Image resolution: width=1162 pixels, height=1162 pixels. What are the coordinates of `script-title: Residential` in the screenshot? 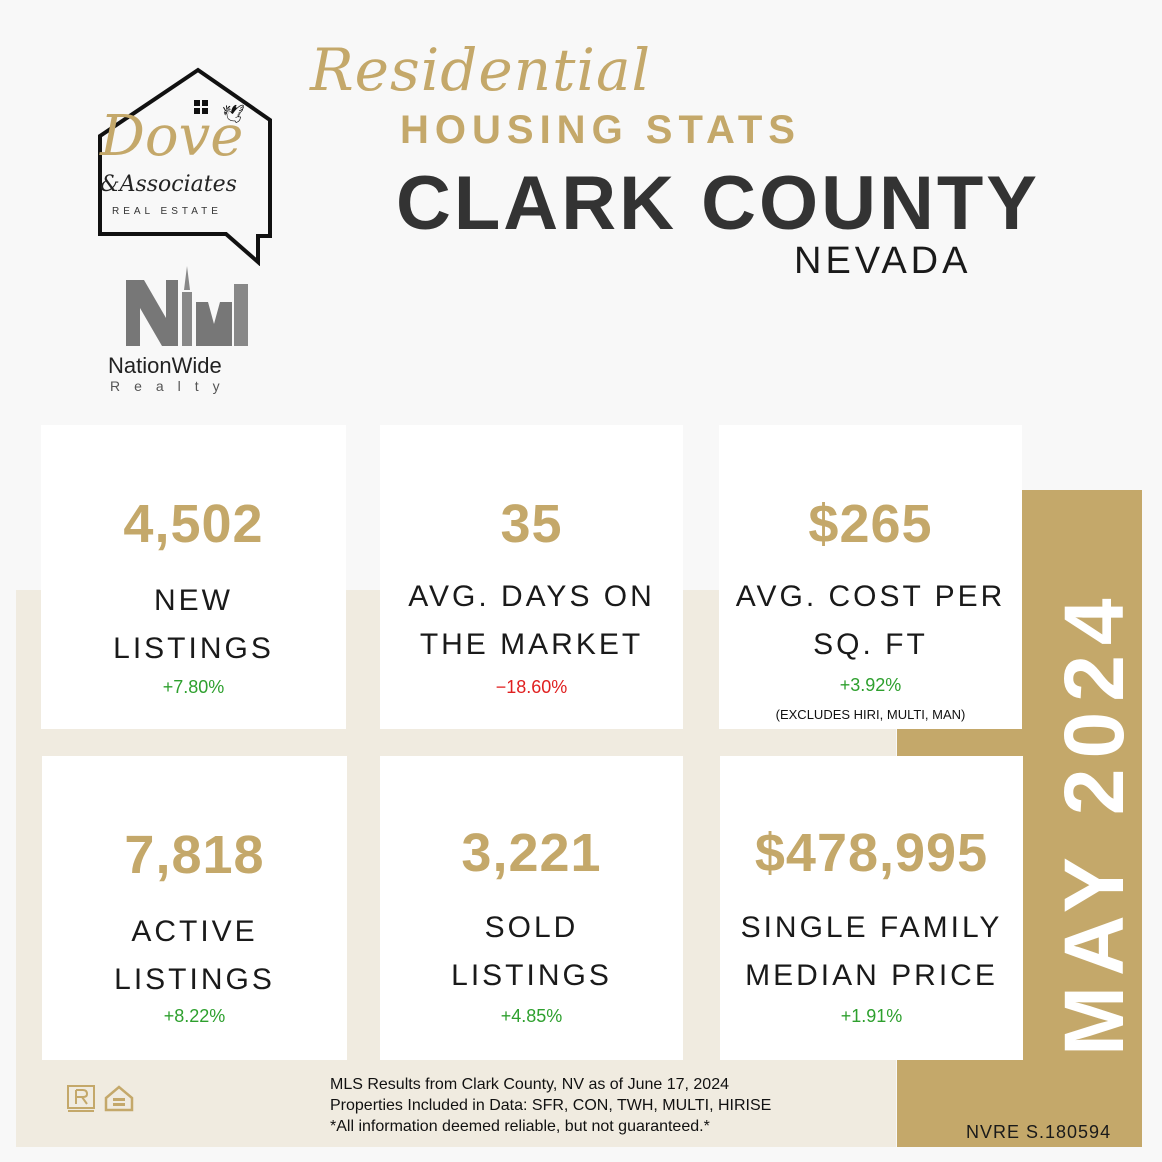 It's located at (481, 70).